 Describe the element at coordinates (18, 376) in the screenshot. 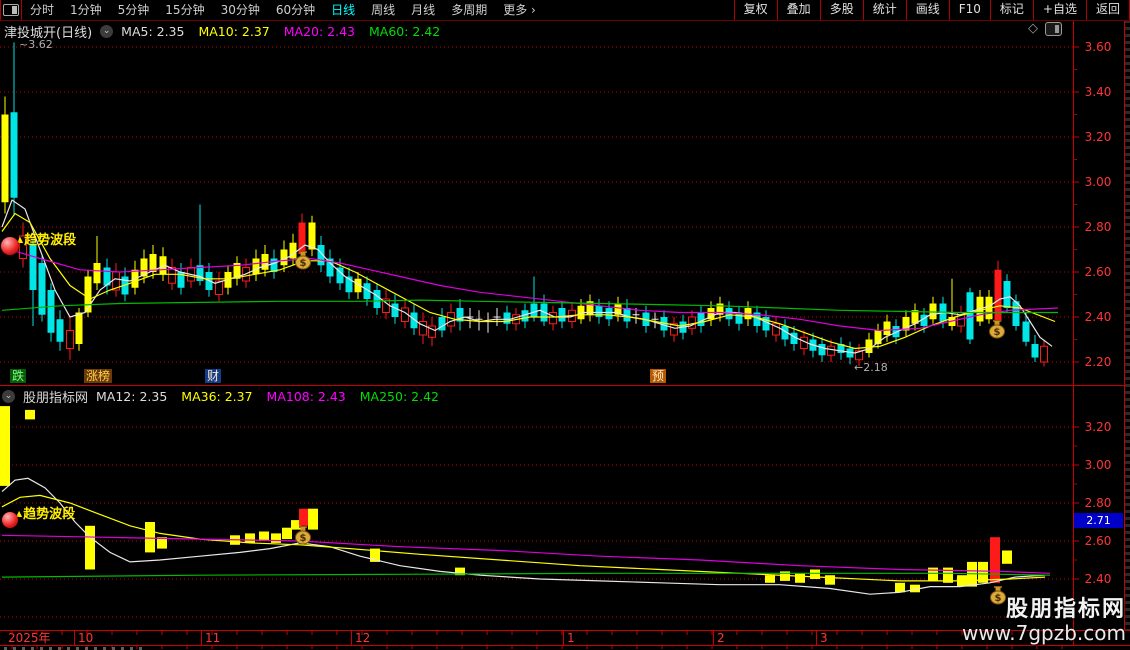

I see `marker-tag: 跌` at that location.